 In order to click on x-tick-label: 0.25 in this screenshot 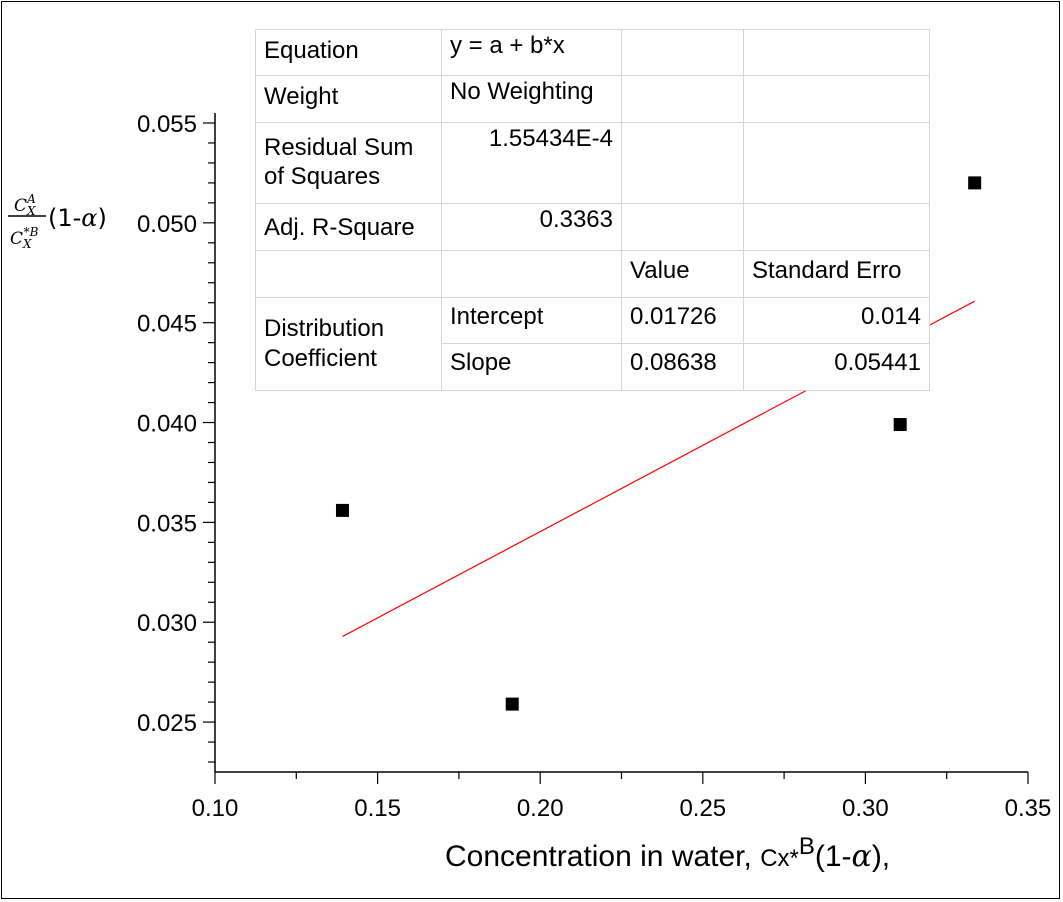, I will do `click(702, 808)`.